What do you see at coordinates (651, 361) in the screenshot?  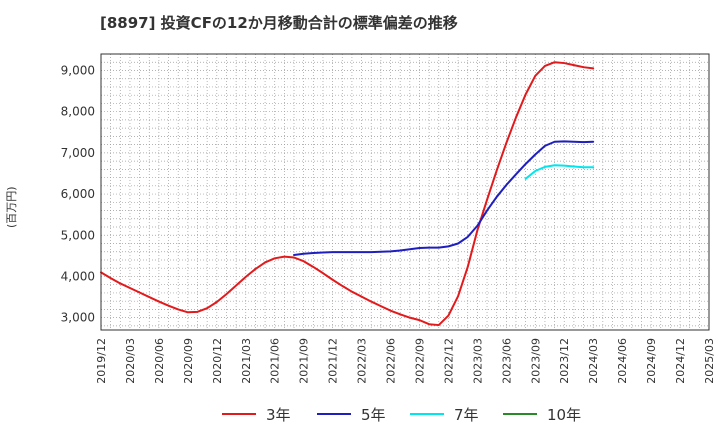 I see `x-tick-label: 2024/09` at bounding box center [651, 361].